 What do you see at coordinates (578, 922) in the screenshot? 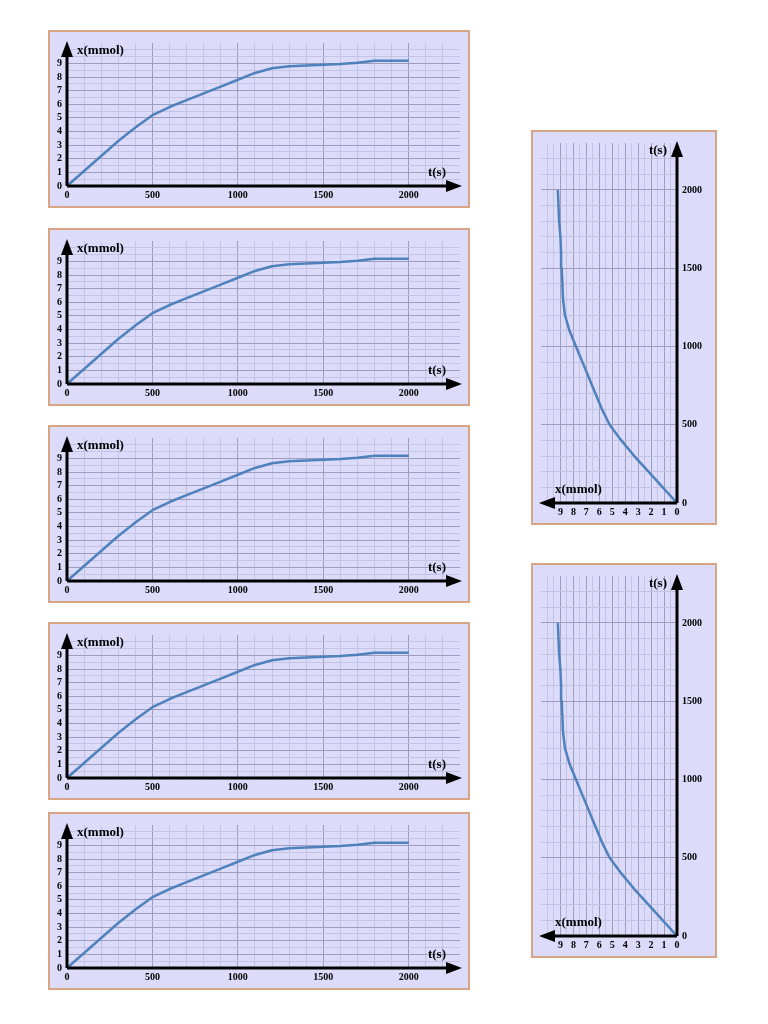
I see `x-axis-title: x(mmol)` at bounding box center [578, 922].